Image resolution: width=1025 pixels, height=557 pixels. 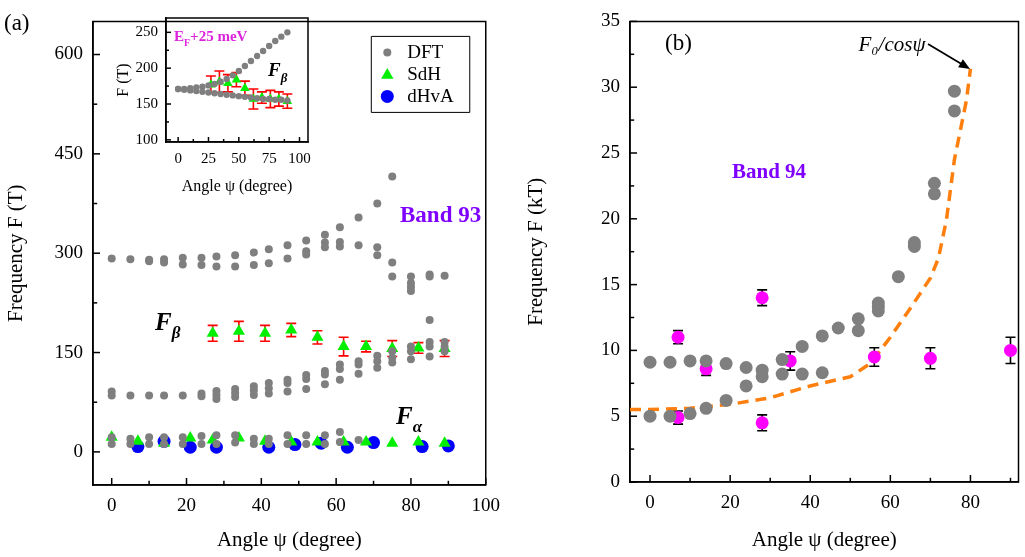 I want to click on y-tick-label: 300, so click(x=68, y=252).